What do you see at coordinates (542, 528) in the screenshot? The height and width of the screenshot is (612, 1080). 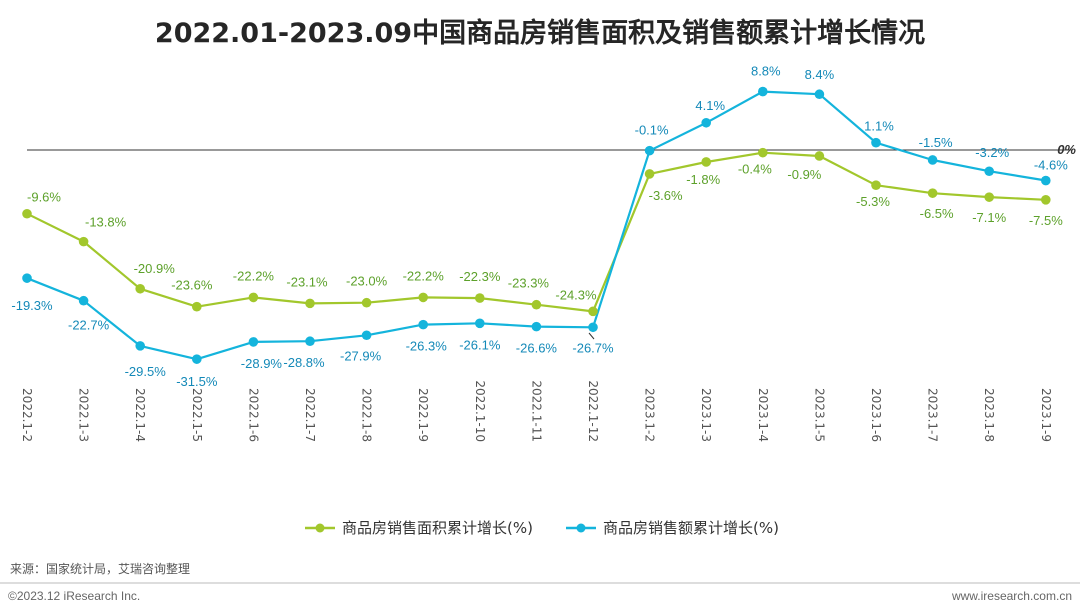 I see `legend: 商品房销售面积累计增长(%) 商品房销售额累计增长(%)` at bounding box center [542, 528].